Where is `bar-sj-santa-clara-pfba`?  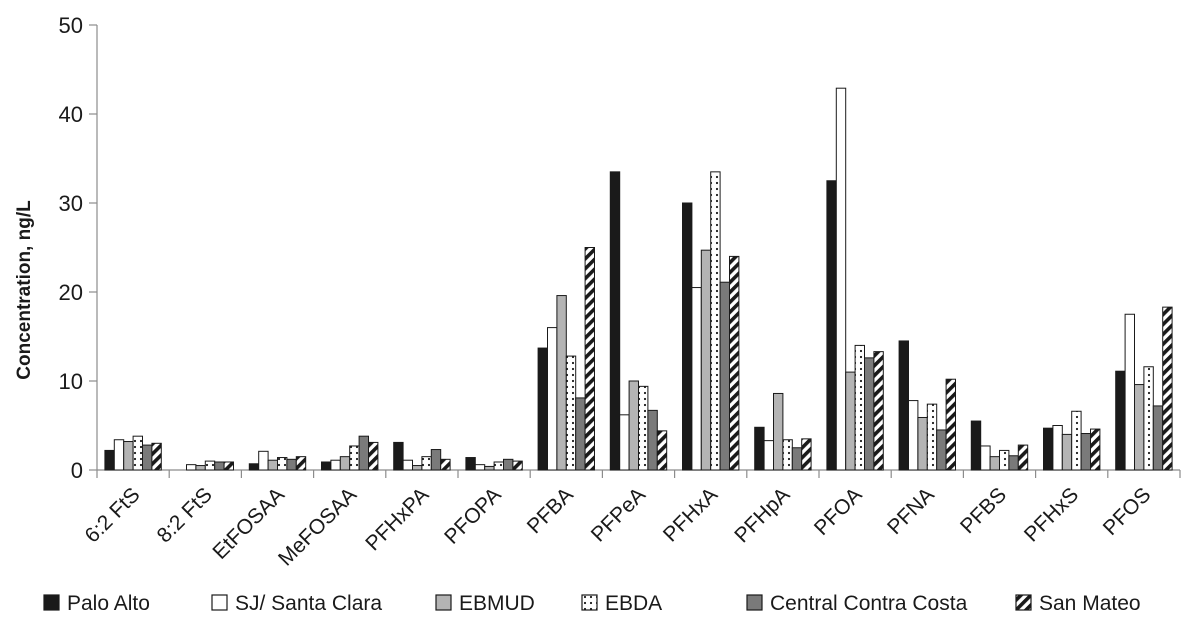
bar-sj-santa-clara-pfba is located at coordinates (552, 399).